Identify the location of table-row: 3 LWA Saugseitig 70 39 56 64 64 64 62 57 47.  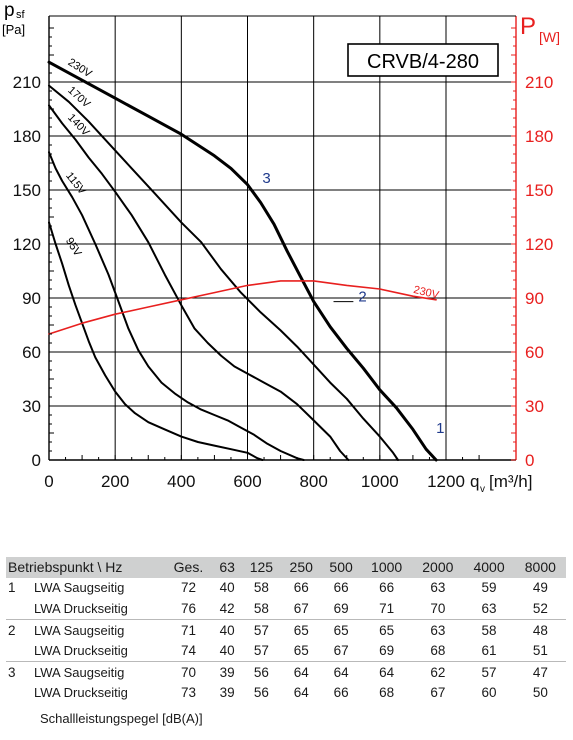
(286, 671).